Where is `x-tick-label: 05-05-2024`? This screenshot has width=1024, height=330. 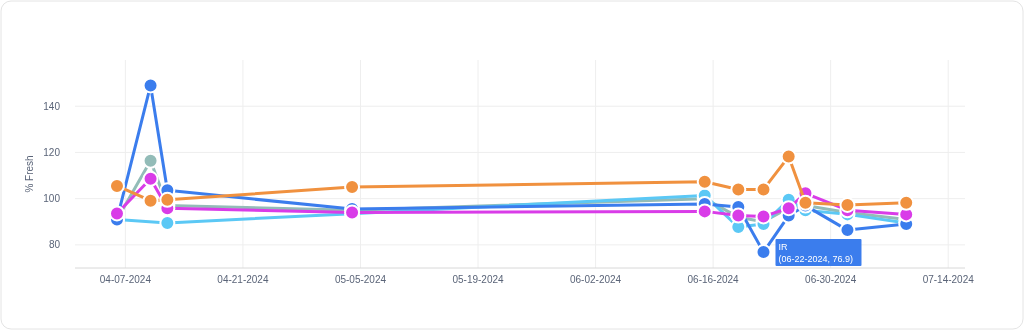
x-tick-label: 05-05-2024 is located at coordinates (360, 279).